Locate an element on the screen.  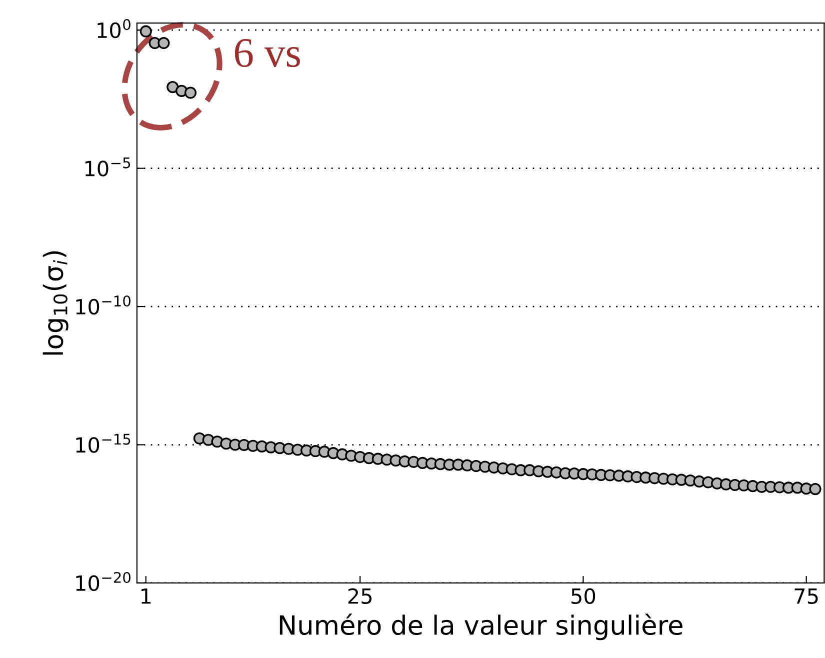
x-tick-label: 25 is located at coordinates (360, 596).